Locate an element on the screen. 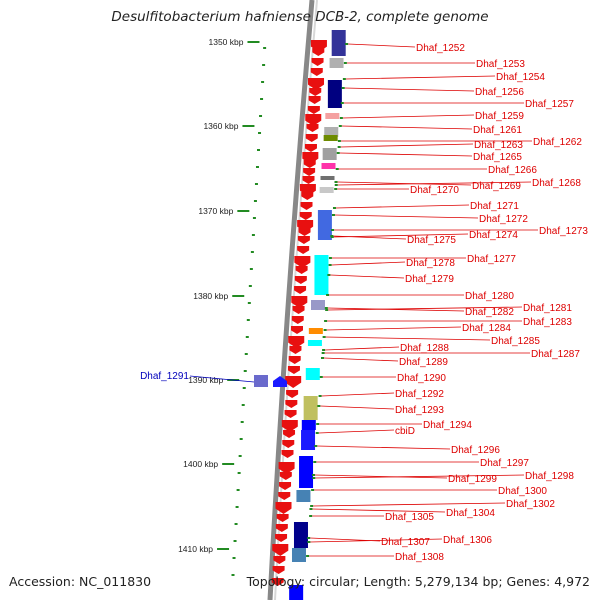  gene-label: Dhaf_1254 is located at coordinates (520, 77).